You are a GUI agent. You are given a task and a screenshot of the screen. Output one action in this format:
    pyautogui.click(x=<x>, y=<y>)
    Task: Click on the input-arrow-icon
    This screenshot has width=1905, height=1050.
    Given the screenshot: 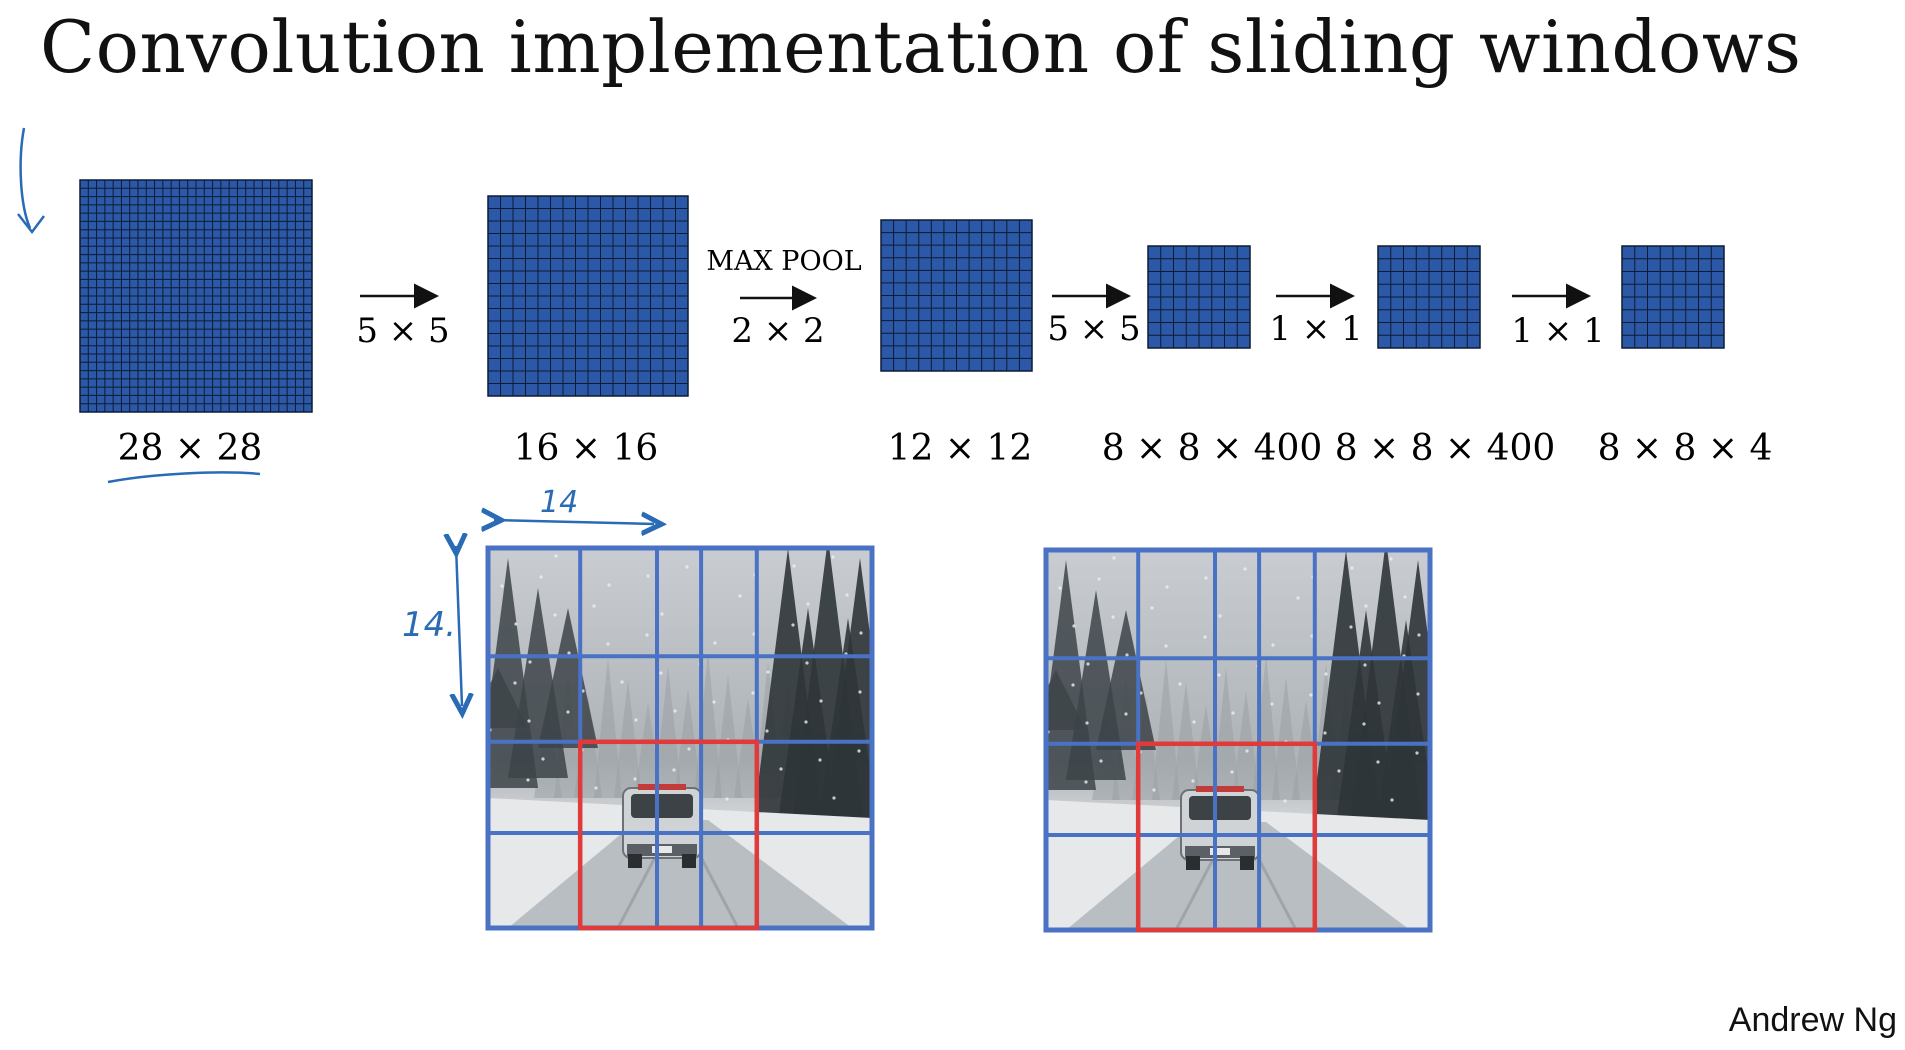 What is the action you would take?
    pyautogui.click(x=25, y=178)
    